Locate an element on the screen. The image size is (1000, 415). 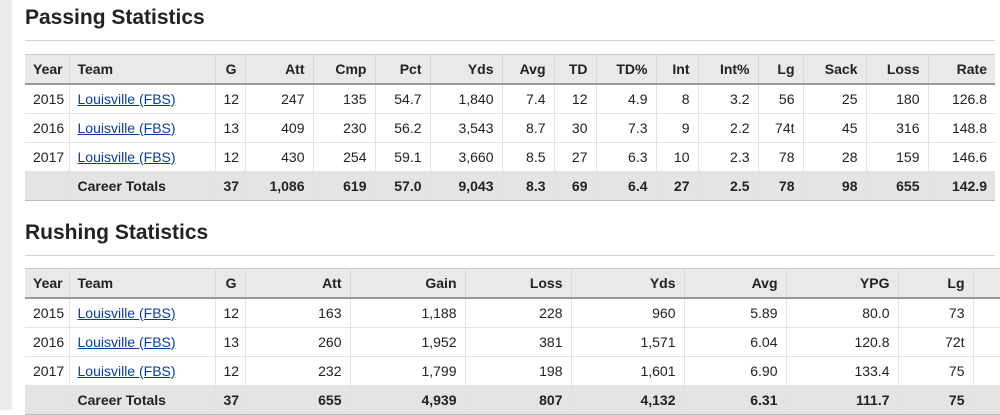
col-header-rate: Rate is located at coordinates (961, 69).